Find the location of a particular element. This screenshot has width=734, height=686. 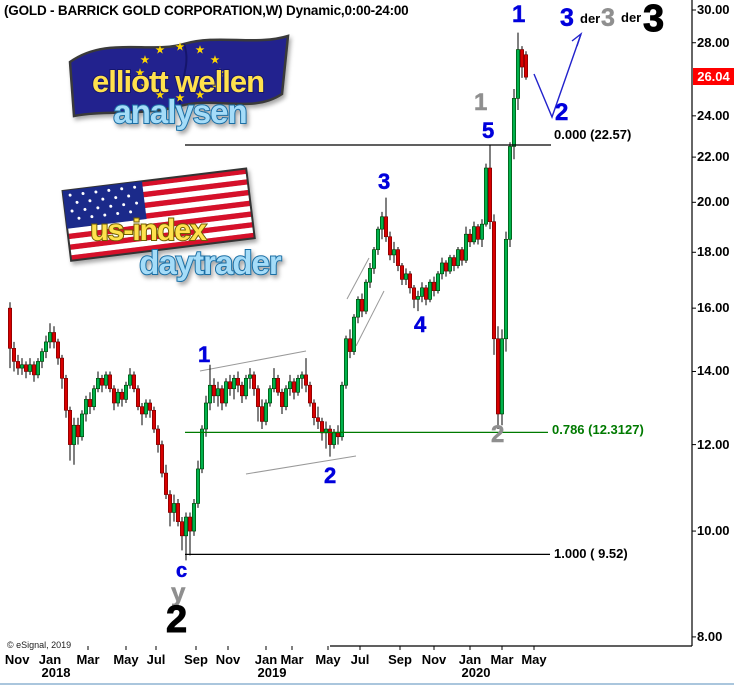

eu-flag-icon: ★ ★ ★ ★ ★ ★ ★ ★ ★ ★ ★ ★ is located at coordinates (179, 76).